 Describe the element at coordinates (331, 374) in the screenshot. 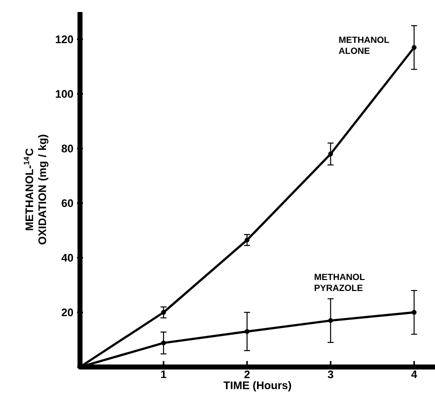

I see `x-tick-label: 3` at that location.